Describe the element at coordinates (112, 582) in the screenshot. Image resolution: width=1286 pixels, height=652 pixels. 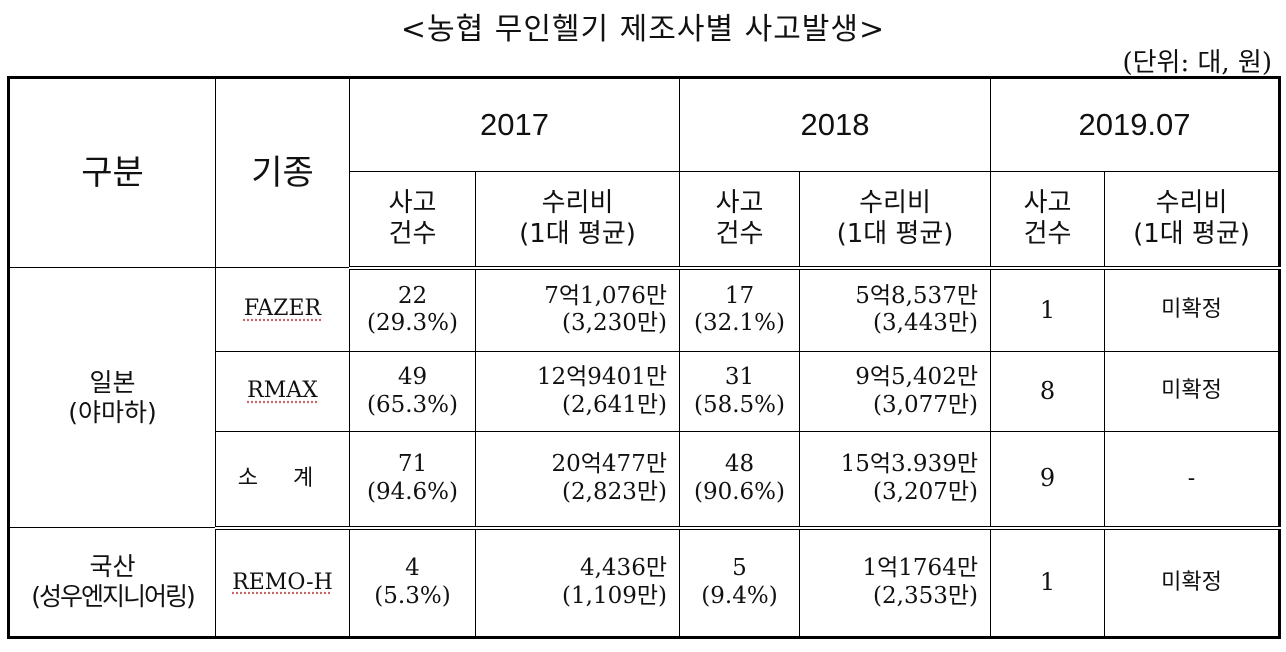
I see `group-domestic: 국산 (성우엔지니어링)` at that location.